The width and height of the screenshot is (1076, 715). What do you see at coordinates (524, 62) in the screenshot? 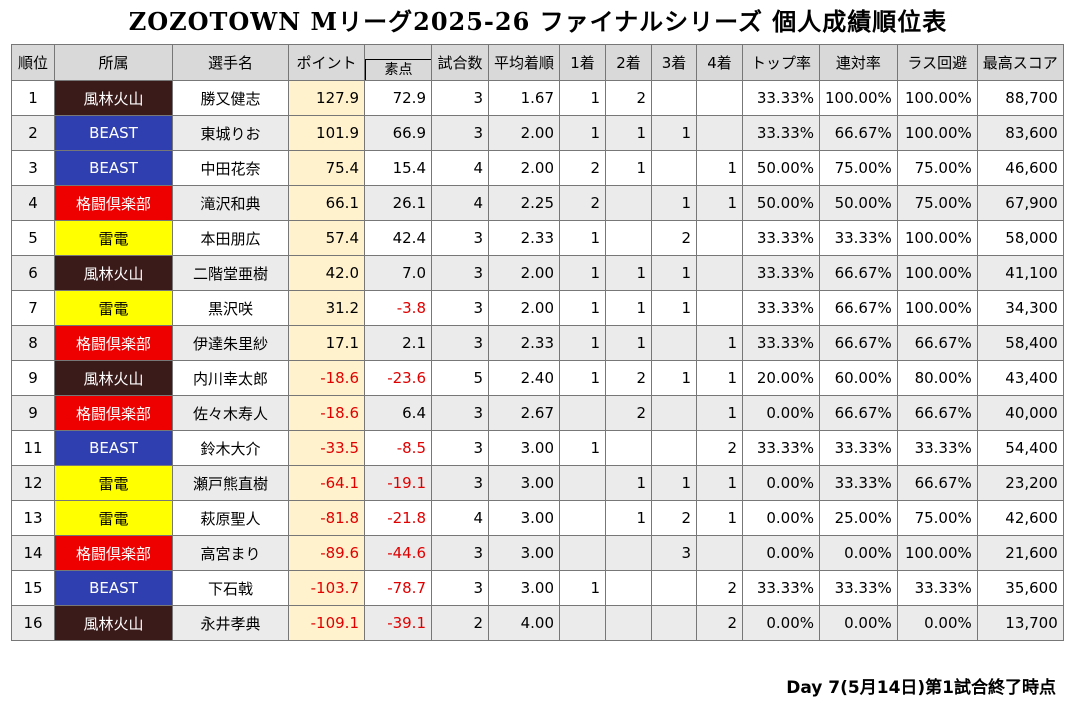
I see `header-avg-place: 平均着順` at bounding box center [524, 62].